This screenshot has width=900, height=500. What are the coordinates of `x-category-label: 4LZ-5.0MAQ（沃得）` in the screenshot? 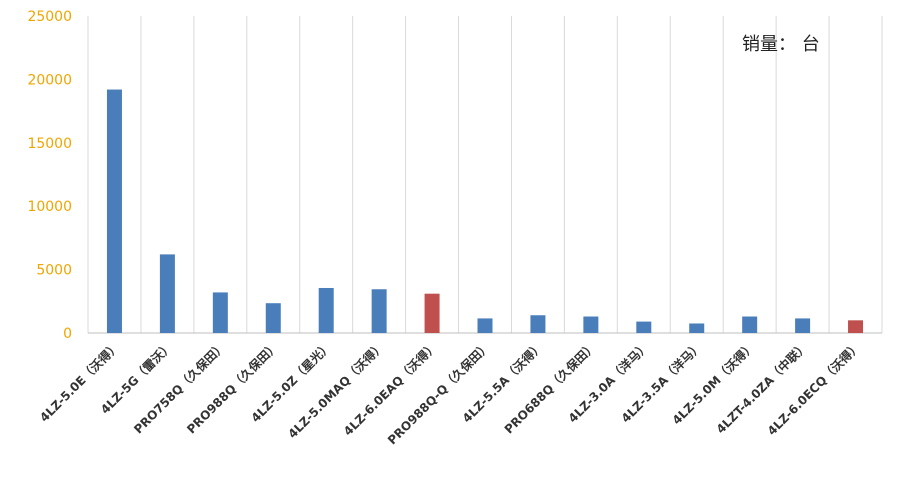 It's located at (336, 390).